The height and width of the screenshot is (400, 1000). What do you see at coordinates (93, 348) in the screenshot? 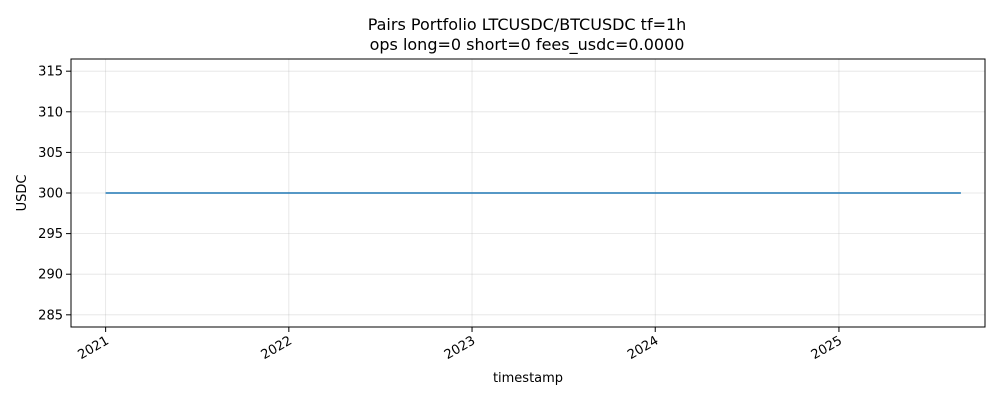
I see `x-tick-label: 2021` at bounding box center [93, 348].